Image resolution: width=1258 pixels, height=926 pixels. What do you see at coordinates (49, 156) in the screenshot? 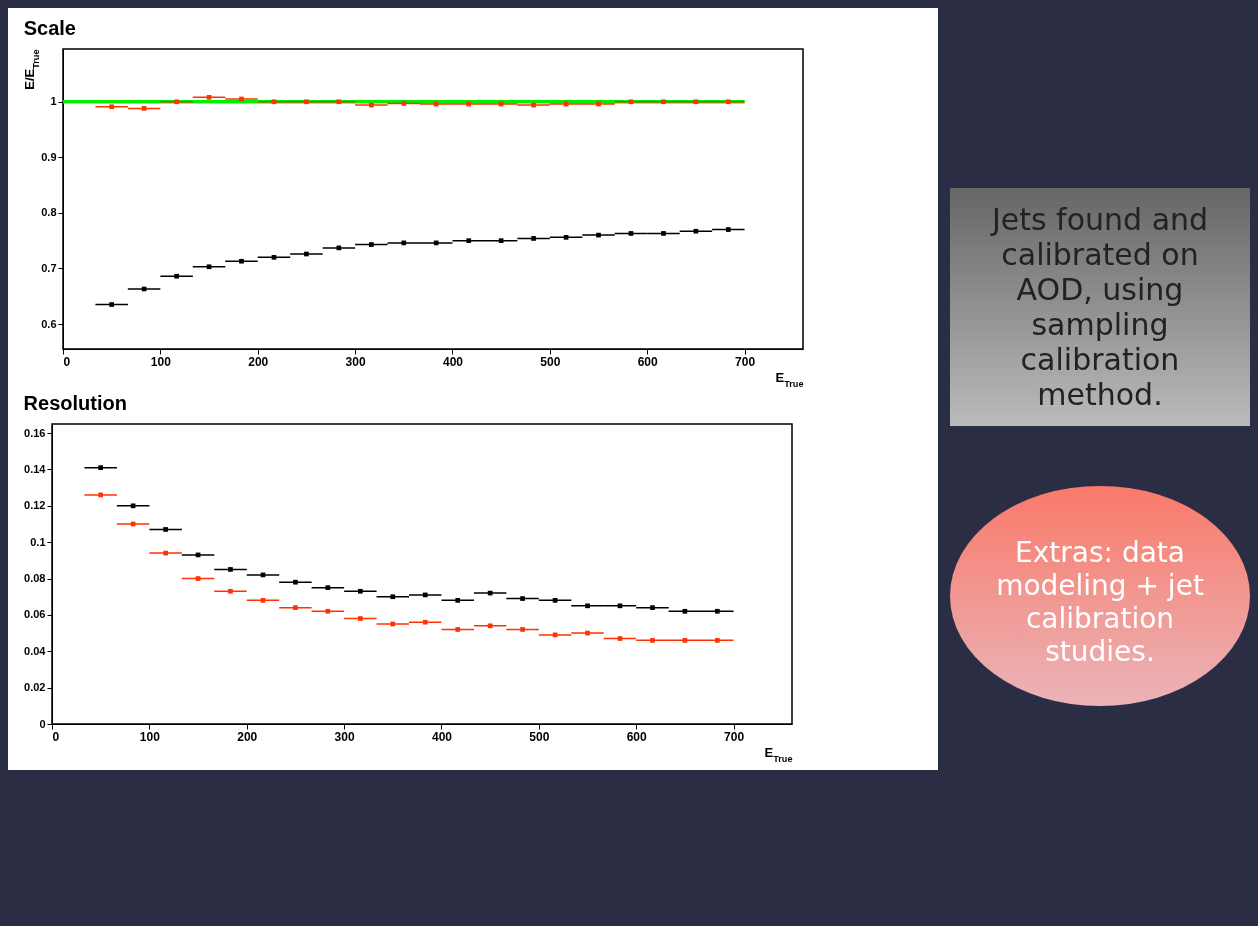
I see `y-tick-label: 0.9` at bounding box center [49, 156].